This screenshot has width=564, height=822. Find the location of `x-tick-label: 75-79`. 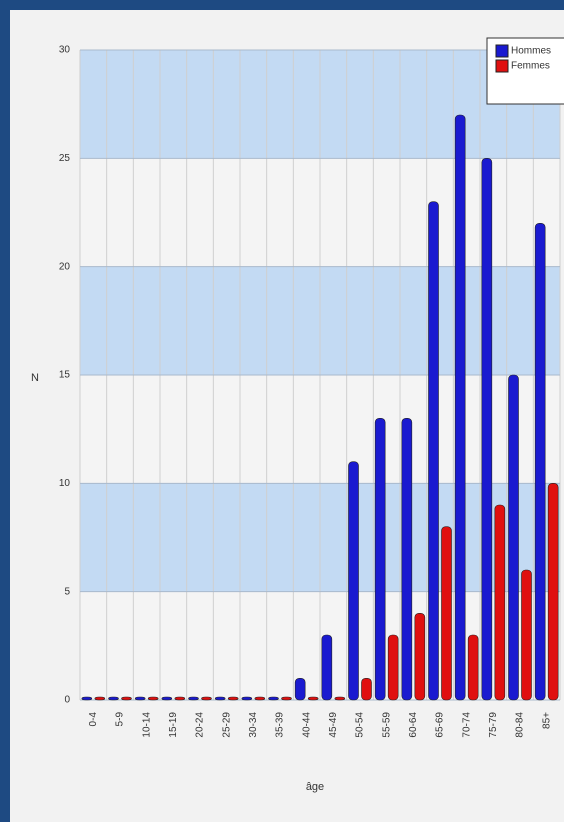

x-tick-label: 75-79 is located at coordinates (493, 725).